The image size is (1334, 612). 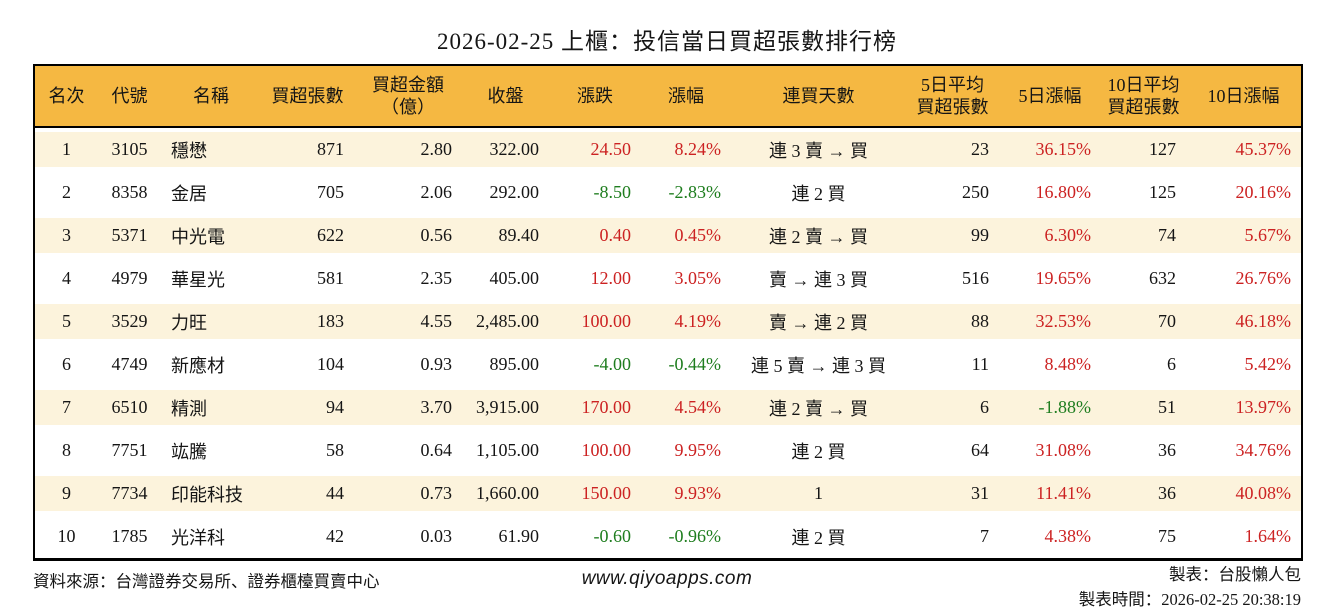 I want to click on cell-rank: 10, so click(x=66, y=536).